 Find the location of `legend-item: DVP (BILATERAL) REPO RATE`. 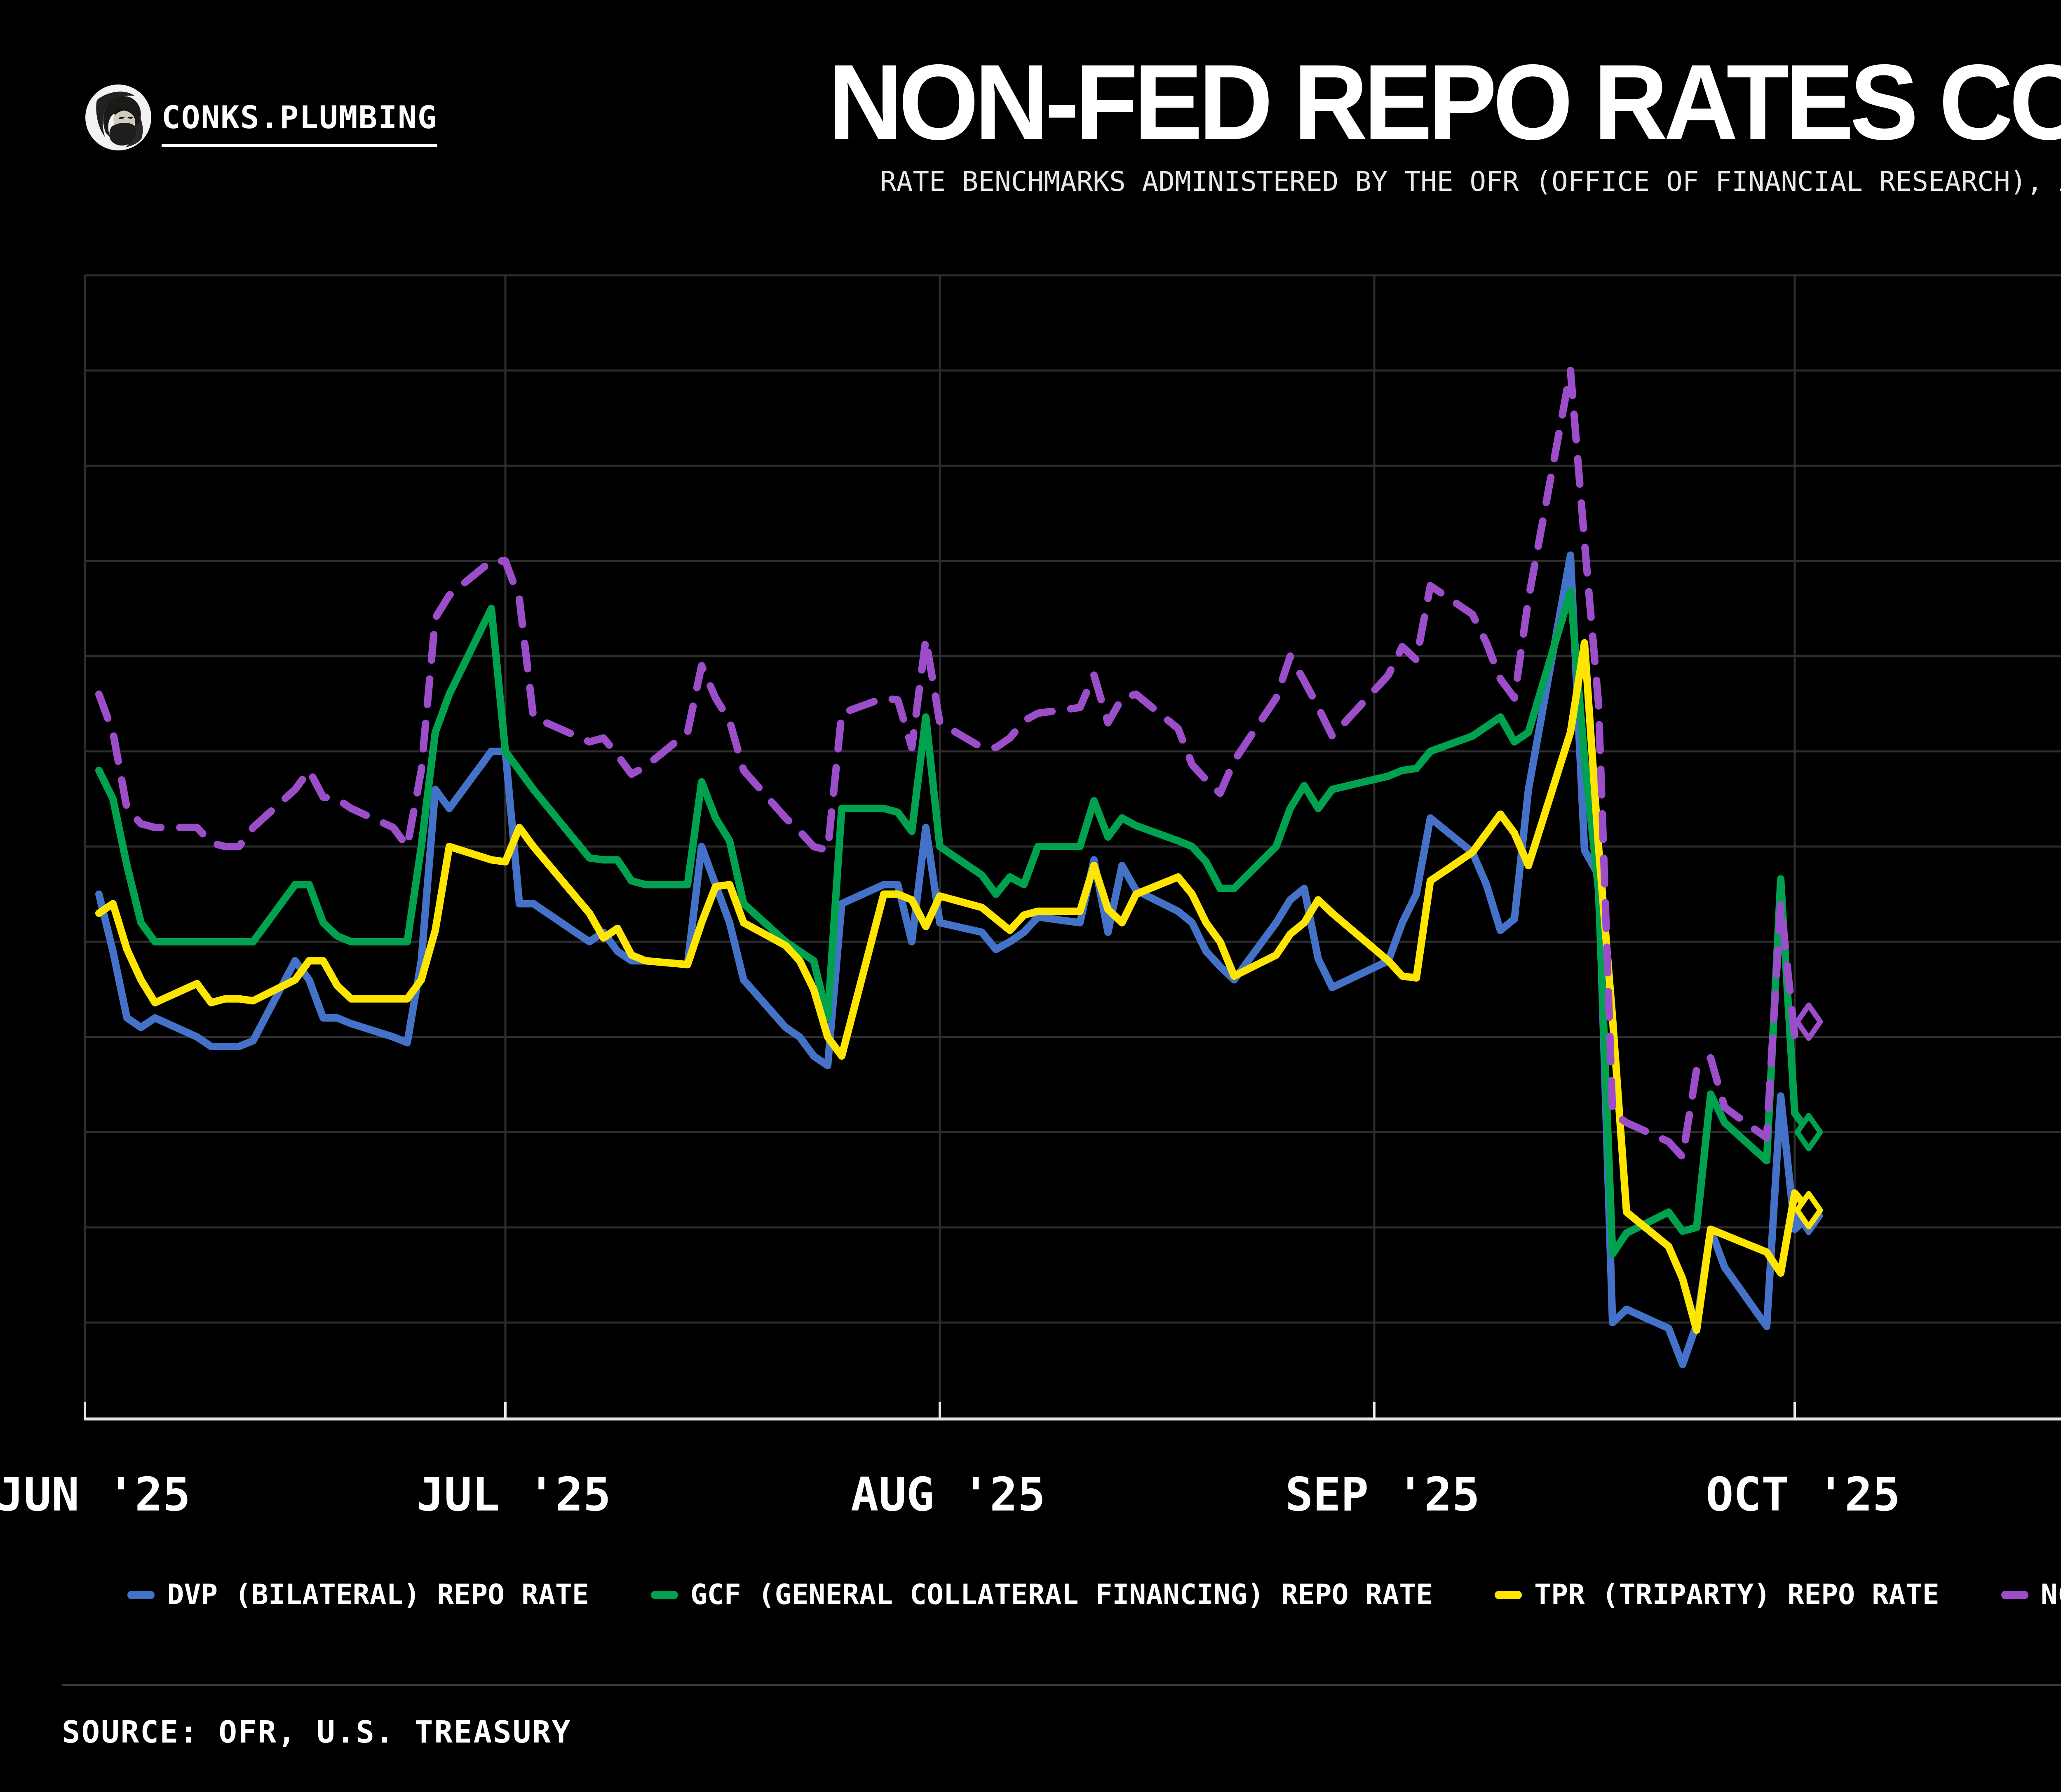

legend-item: DVP (BILATERAL) REPO RATE is located at coordinates (358, 1595).